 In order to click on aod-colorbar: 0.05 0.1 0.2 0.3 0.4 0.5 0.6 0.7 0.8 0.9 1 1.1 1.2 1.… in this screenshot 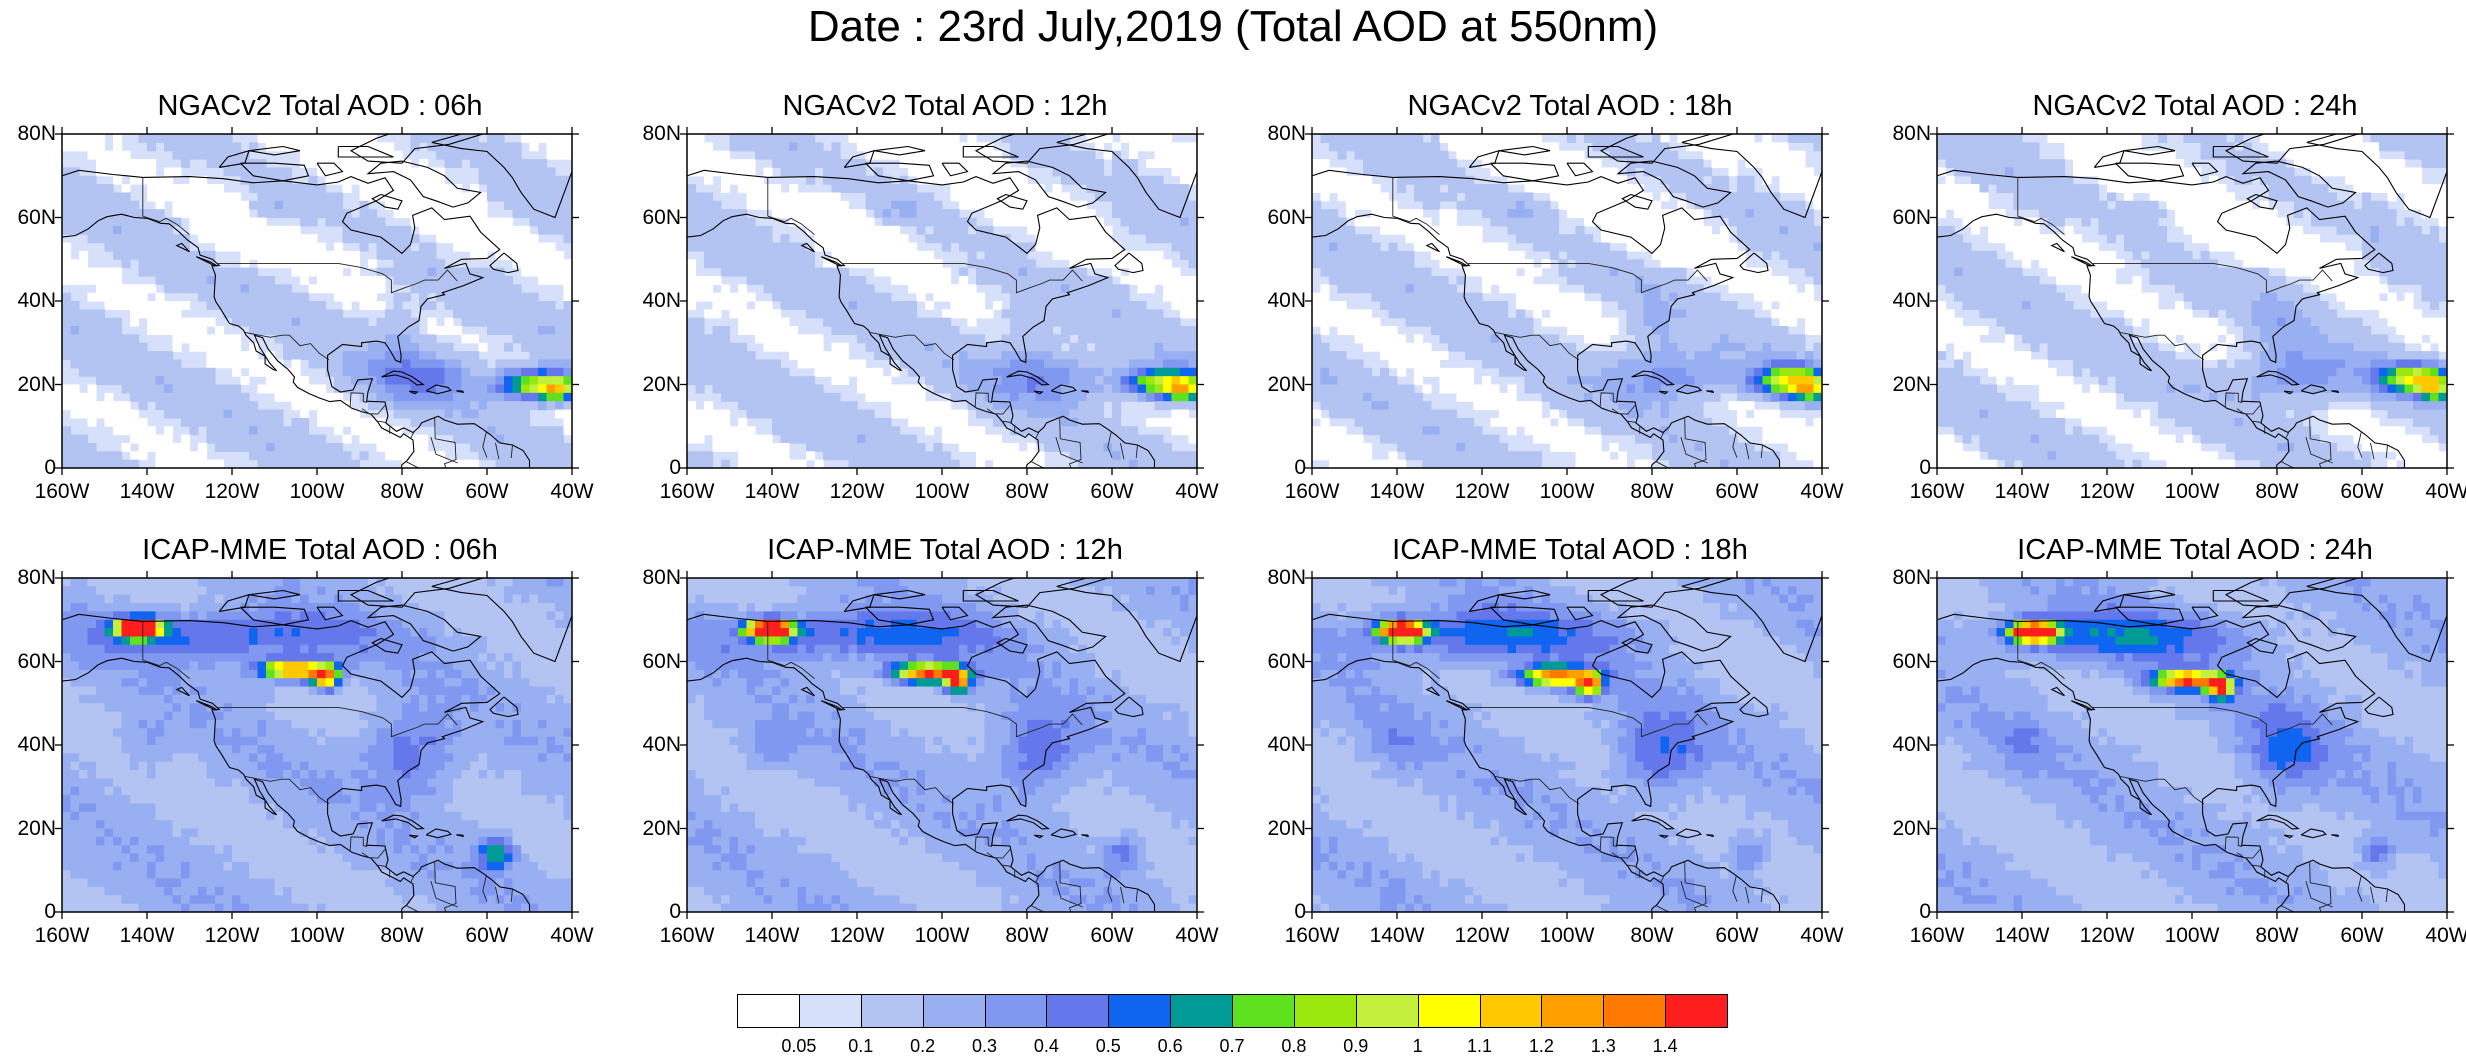, I will do `click(1232, 1025)`.